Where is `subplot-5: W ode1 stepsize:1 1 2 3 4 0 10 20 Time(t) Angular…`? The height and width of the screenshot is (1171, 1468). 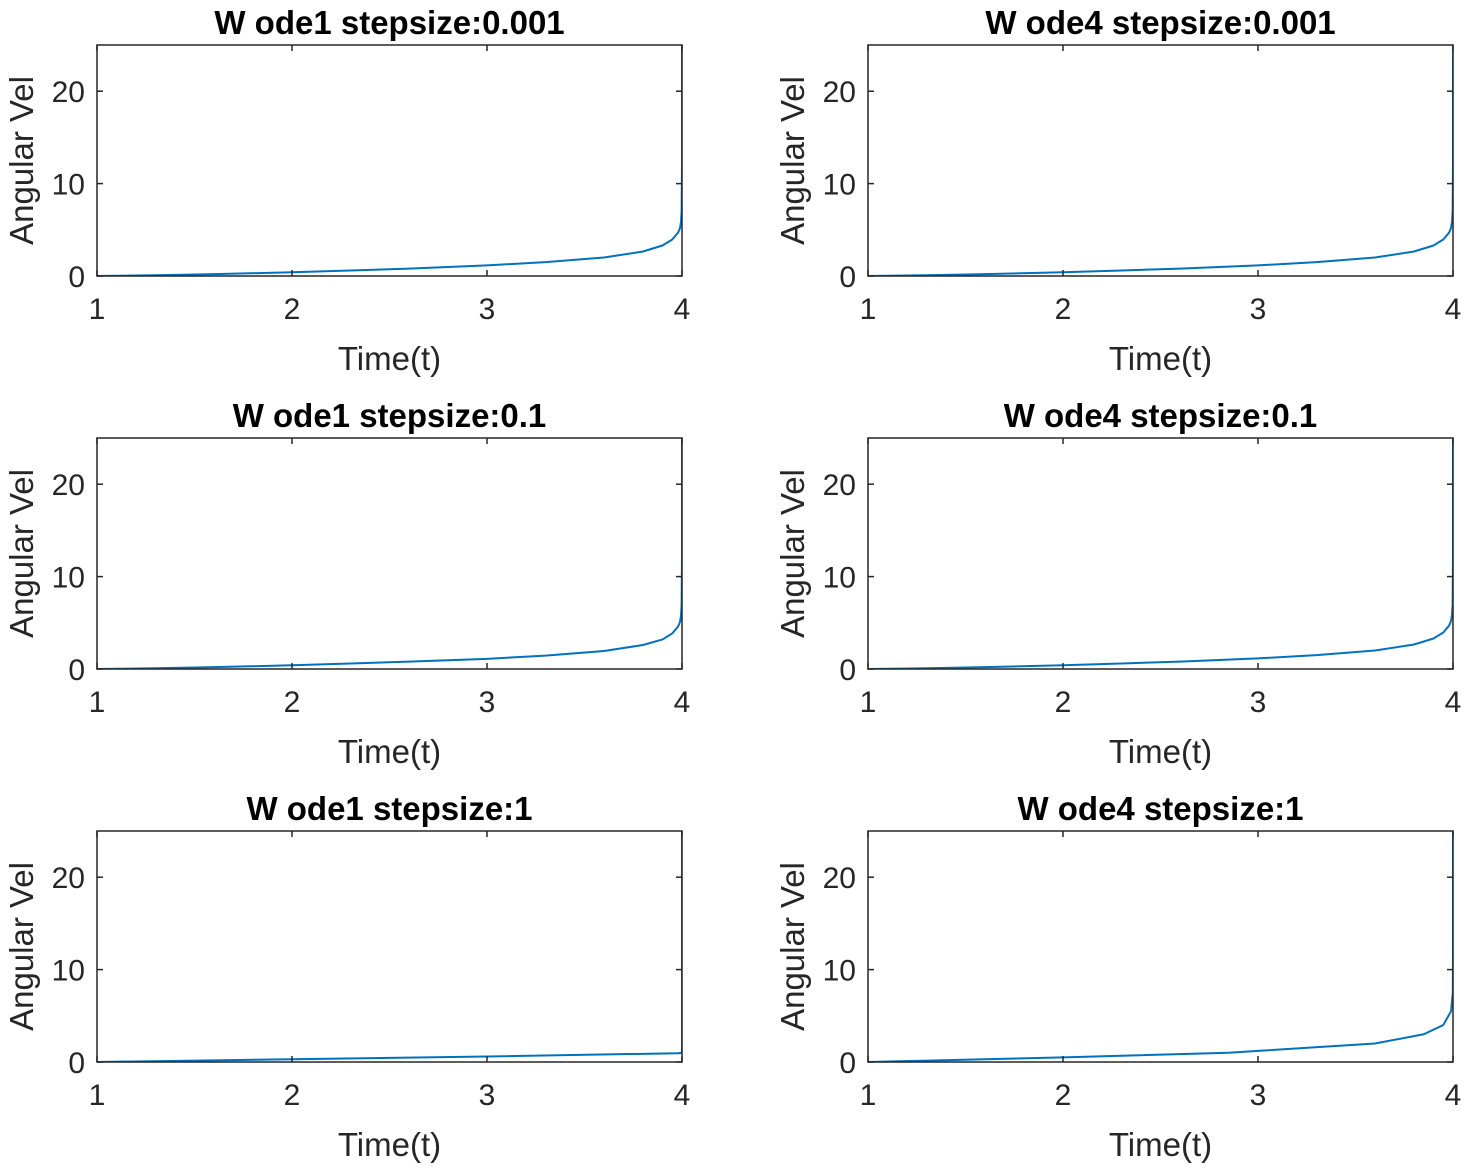
subplot-5: W ode1 stepsize:1 1 2 3 4 0 10 20 Time(t) Angular… is located at coordinates (346, 976).